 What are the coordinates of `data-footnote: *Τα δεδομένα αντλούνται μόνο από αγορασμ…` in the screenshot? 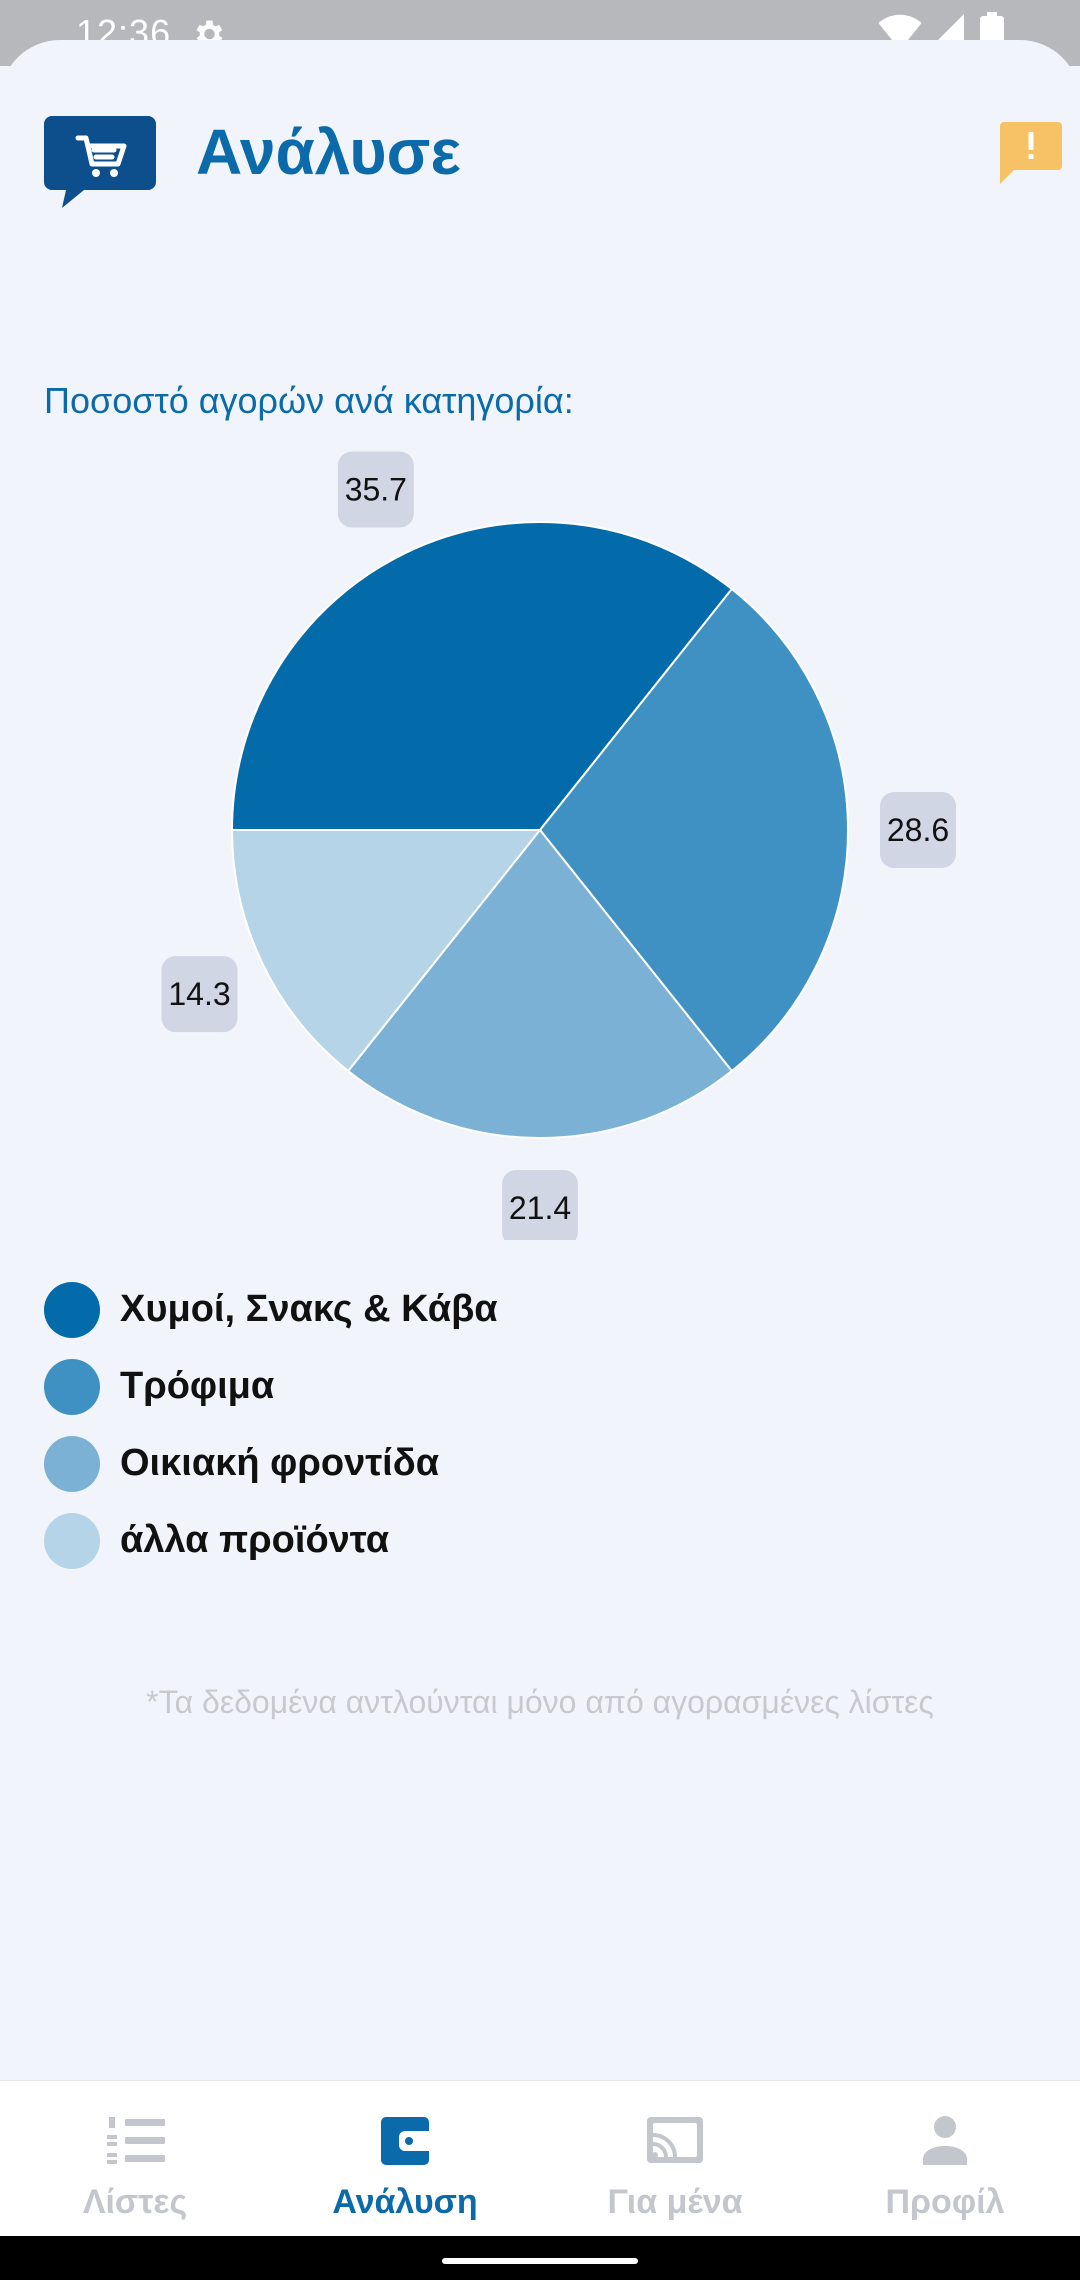 It's located at (540, 1702).